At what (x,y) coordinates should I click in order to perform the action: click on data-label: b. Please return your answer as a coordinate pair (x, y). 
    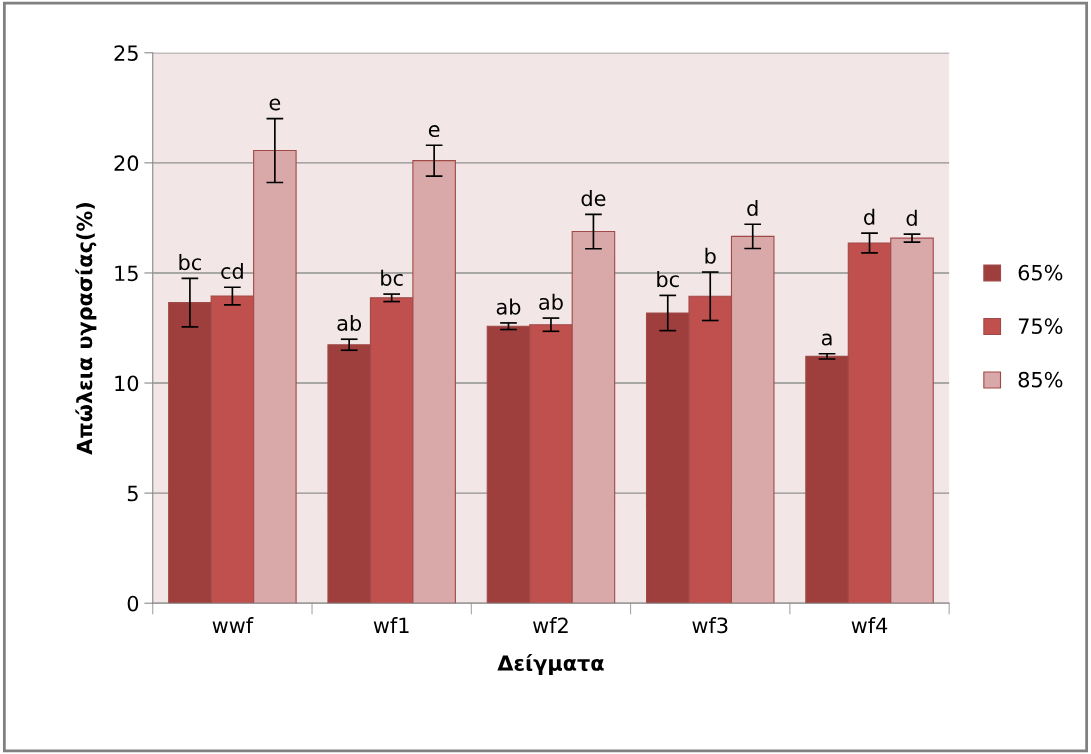
    Looking at the image, I should click on (710, 255).